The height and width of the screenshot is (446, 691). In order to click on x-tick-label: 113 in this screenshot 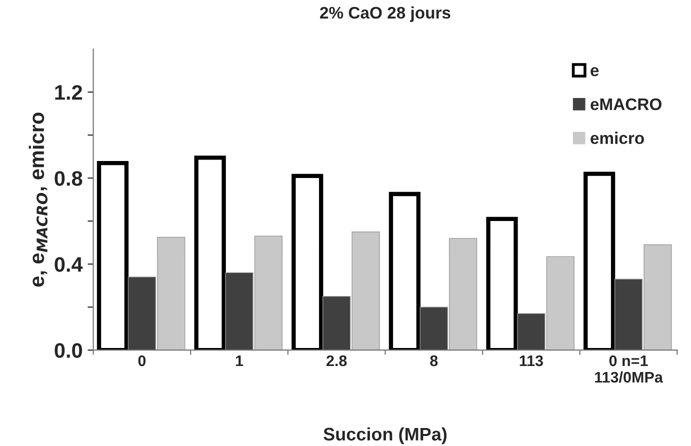, I will do `click(531, 360)`.